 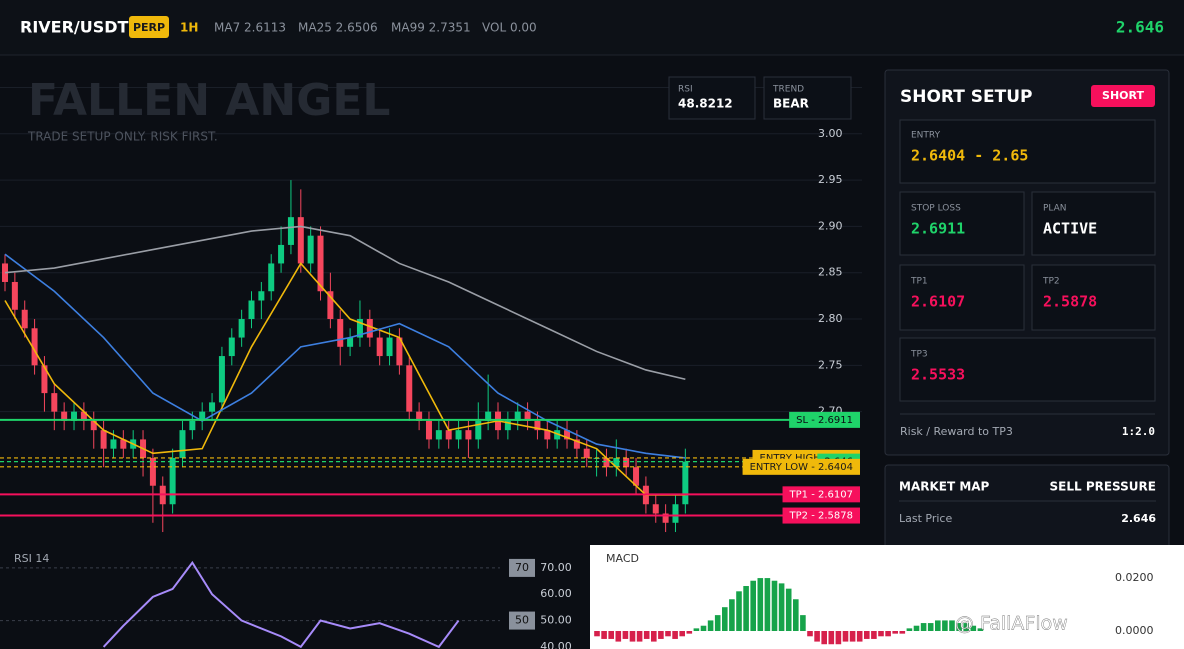 I want to click on entry-value: 2.6404 - 2.65, so click(x=969, y=156).